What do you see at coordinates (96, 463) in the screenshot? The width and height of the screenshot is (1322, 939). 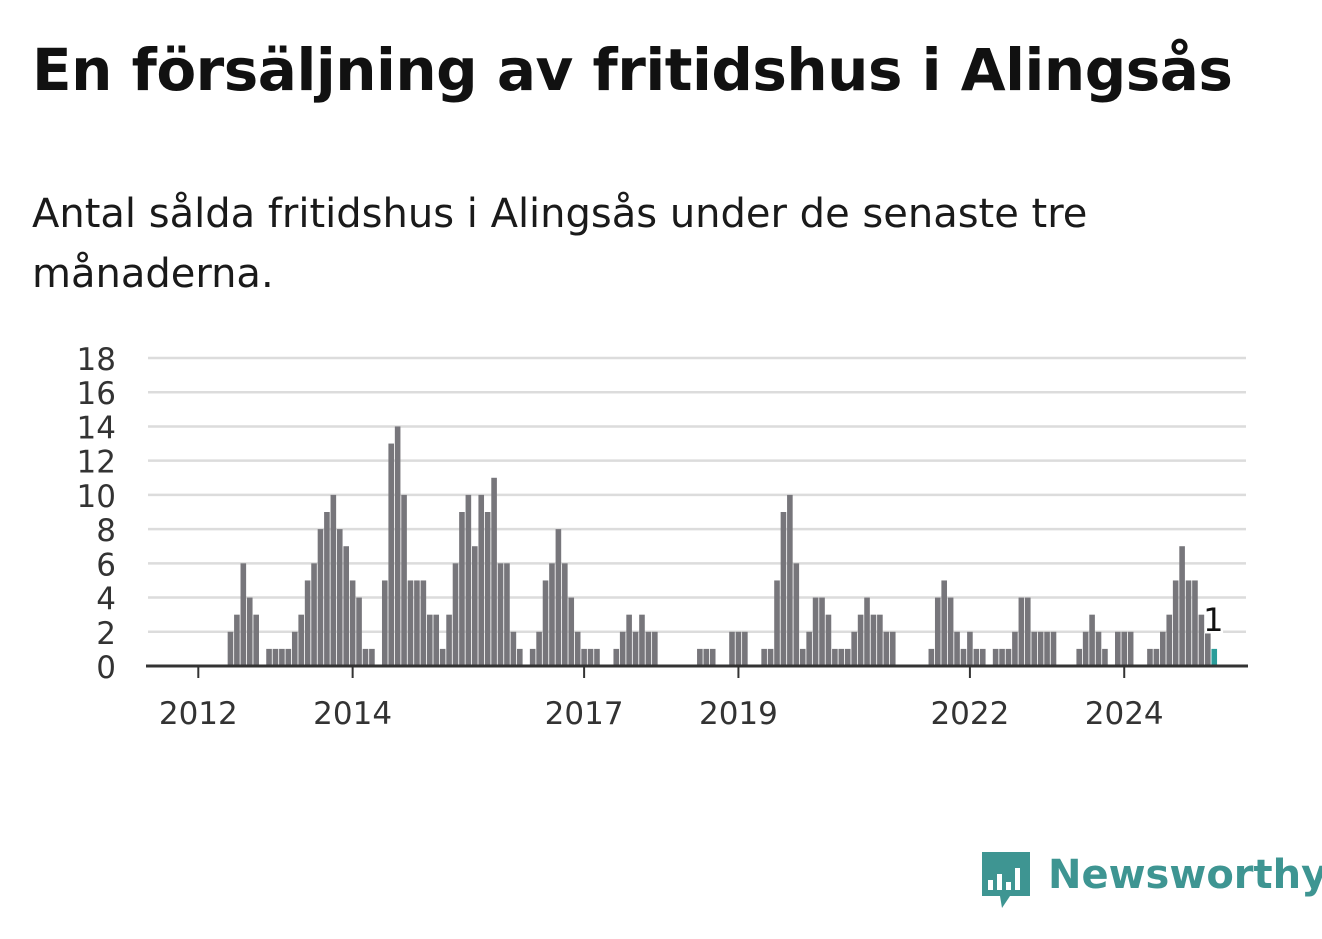 I see `y-tick-label: 12` at bounding box center [96, 463].